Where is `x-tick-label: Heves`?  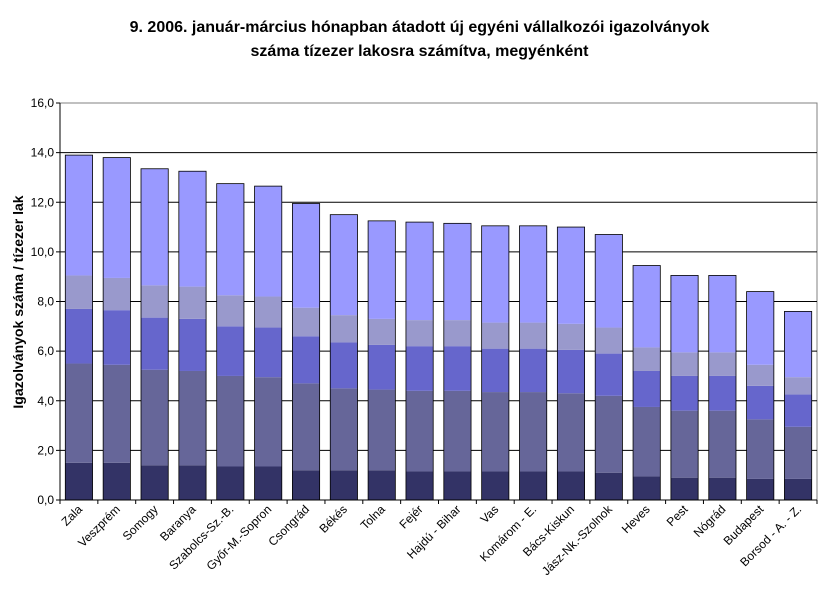 x-tick-label: Heves is located at coordinates (636, 519).